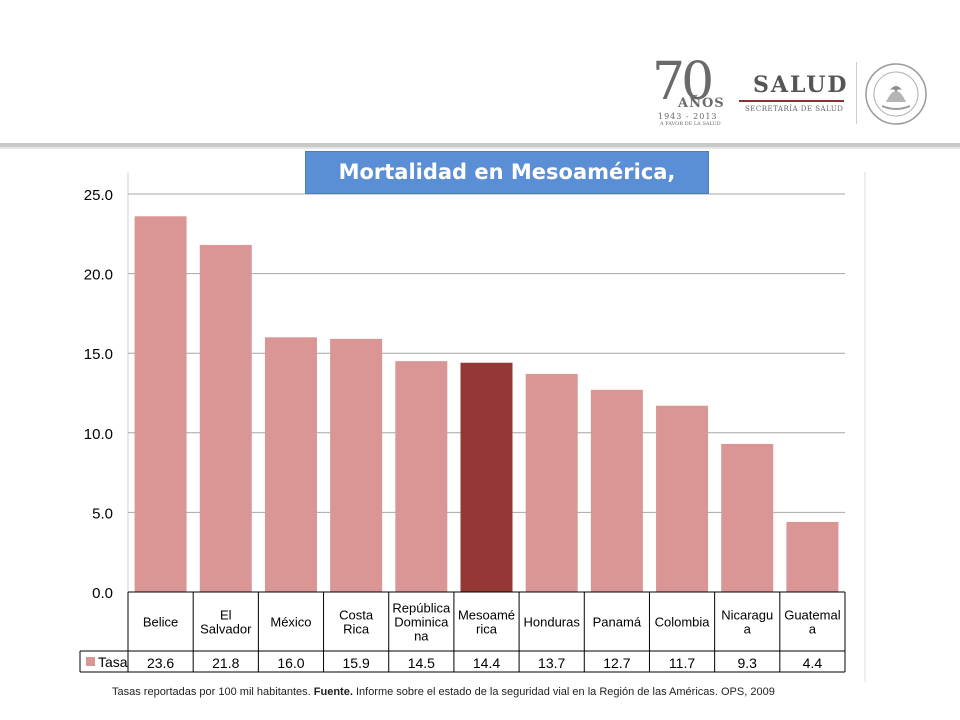 The height and width of the screenshot is (720, 960). I want to click on legend-key, so click(90, 661).